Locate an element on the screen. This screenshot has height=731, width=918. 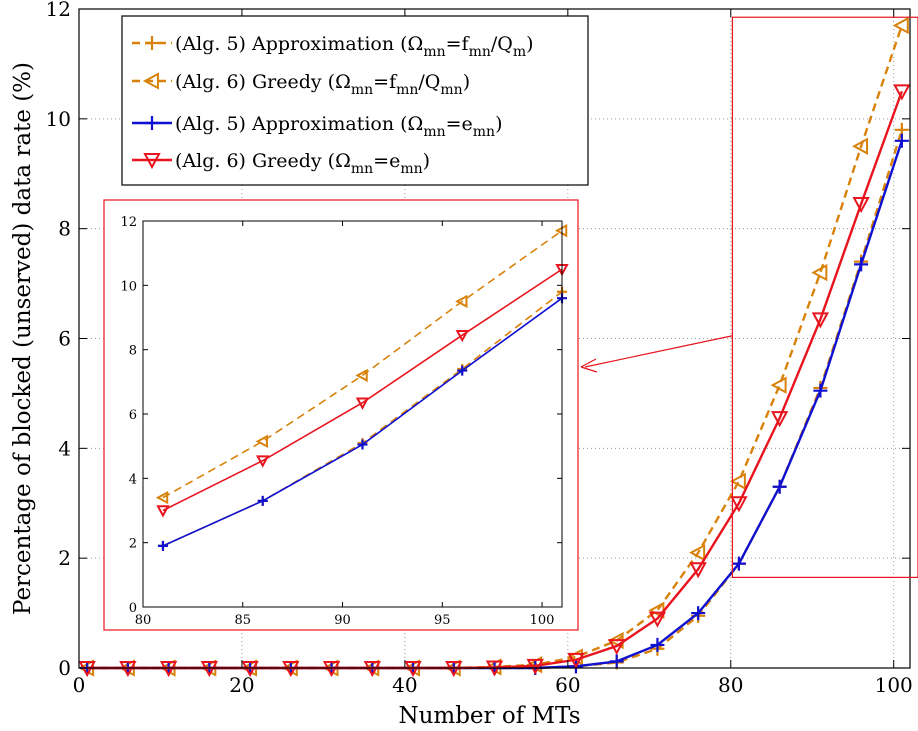
legend-label-2-part-1: Ω is located at coordinates (416, 124).